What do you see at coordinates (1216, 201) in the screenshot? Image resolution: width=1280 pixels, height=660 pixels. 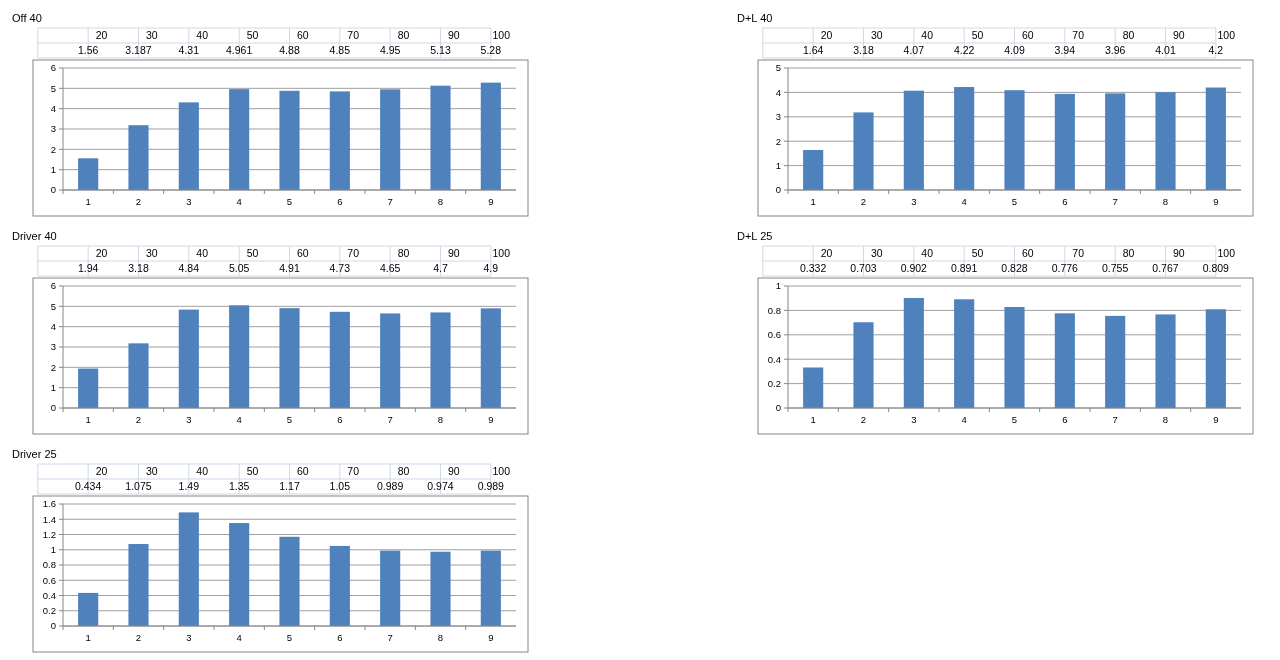 I see `x-tick-label: 9` at bounding box center [1216, 201].